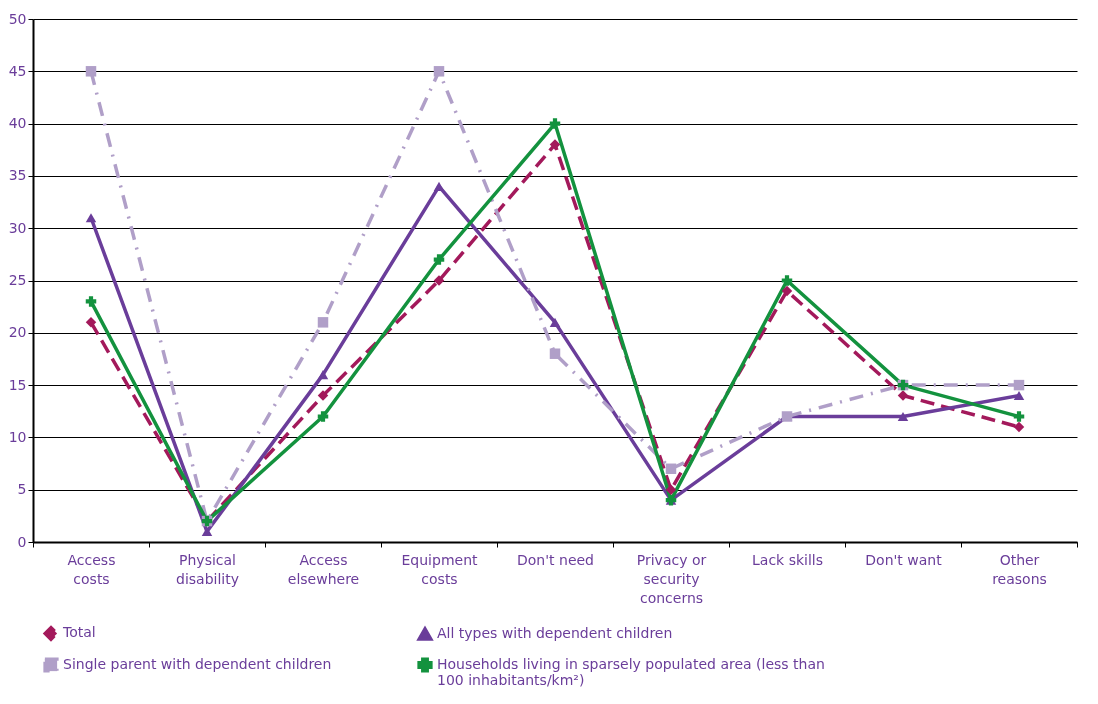 This screenshot has height=704, width=1098. What do you see at coordinates (555, 632) in the screenshot?
I see `legend-label: All types with dependent children` at bounding box center [555, 632].